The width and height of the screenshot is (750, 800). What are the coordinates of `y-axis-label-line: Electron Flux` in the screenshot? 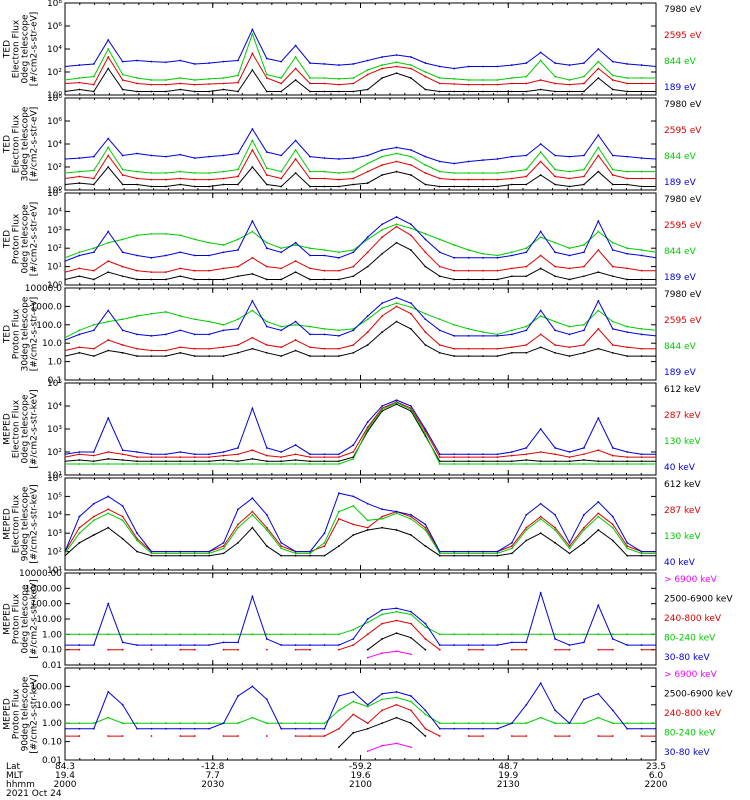 It's located at (17, 48).